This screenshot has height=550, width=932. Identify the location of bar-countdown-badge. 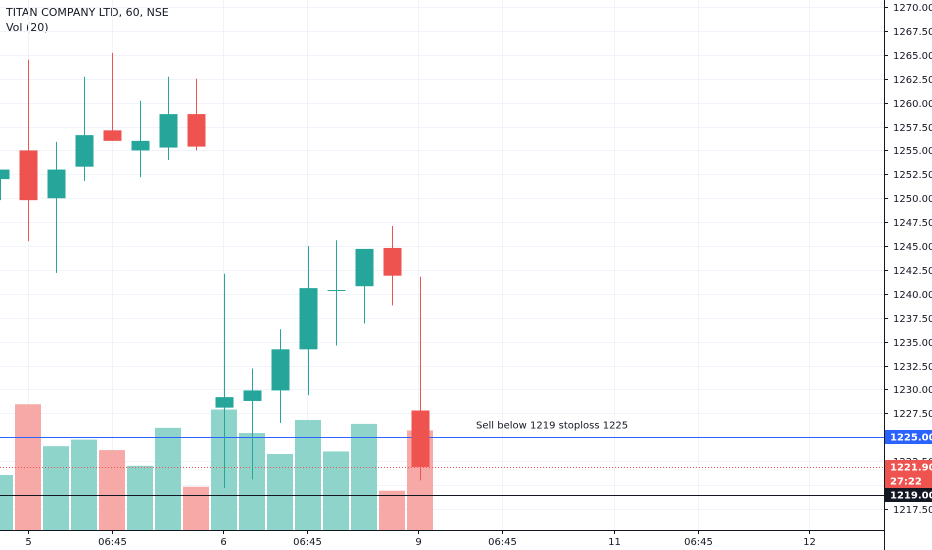
(908, 481).